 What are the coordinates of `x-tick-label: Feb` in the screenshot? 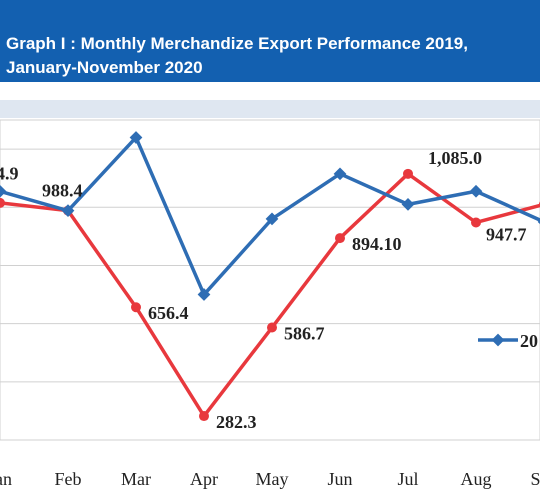 It's located at (68, 479).